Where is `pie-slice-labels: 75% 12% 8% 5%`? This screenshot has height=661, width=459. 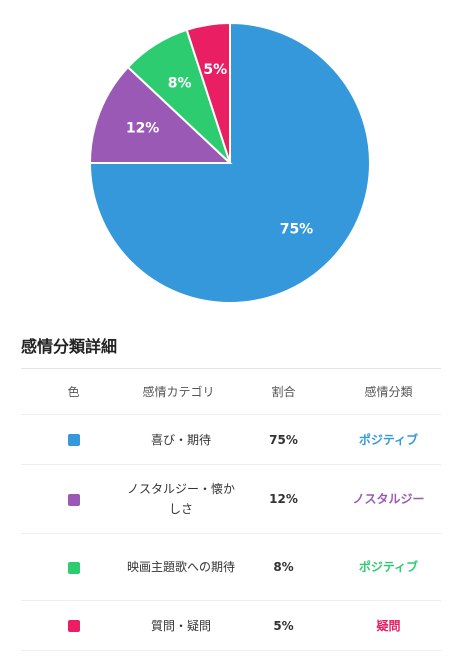 pie-slice-labels: 75% 12% 8% 5% is located at coordinates (219, 149).